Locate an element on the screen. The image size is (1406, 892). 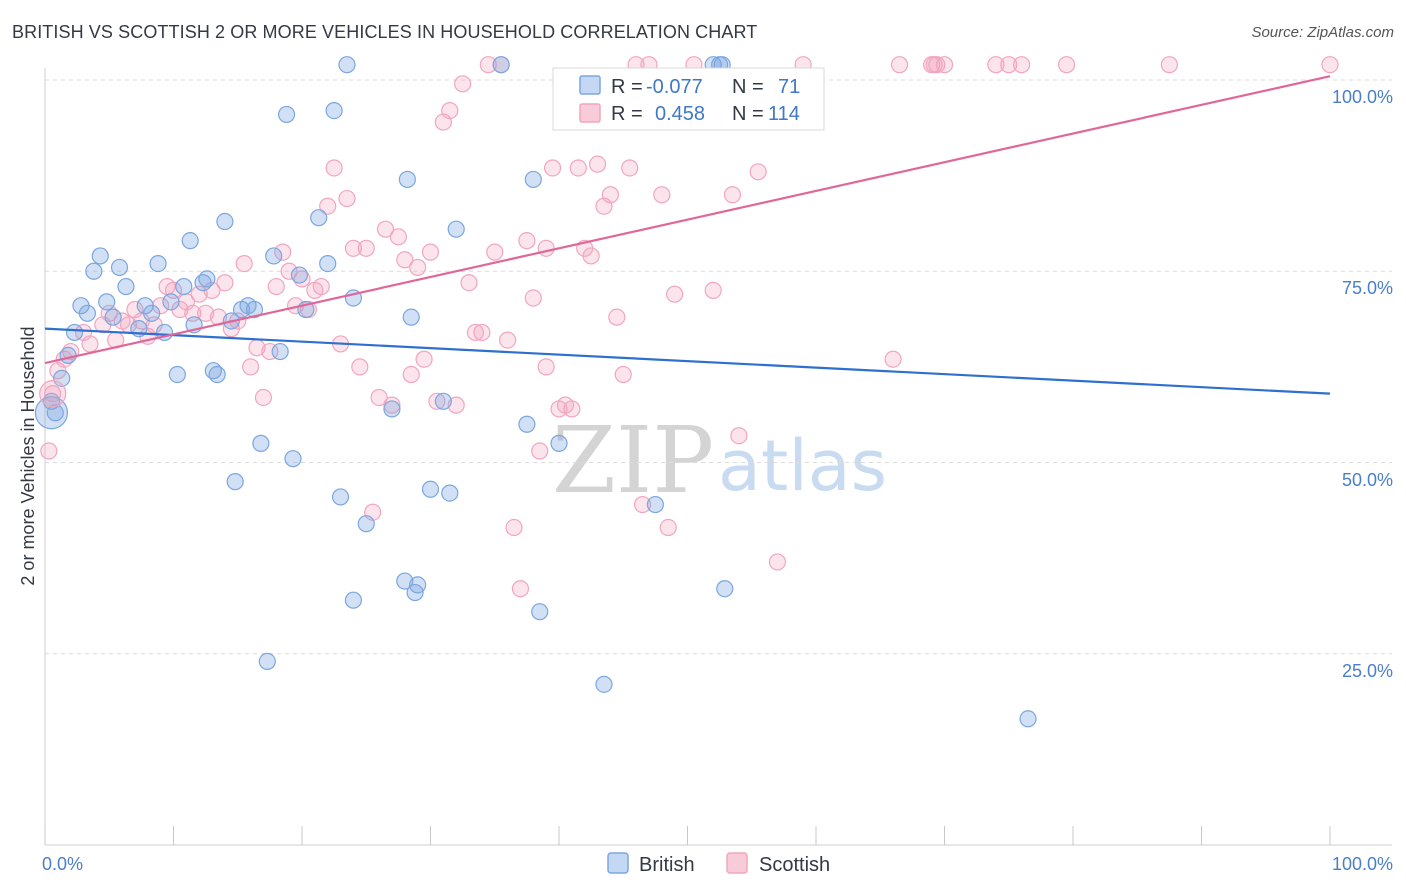
source-note: Source: ZipAtlas.com is located at coordinates (1322, 32).